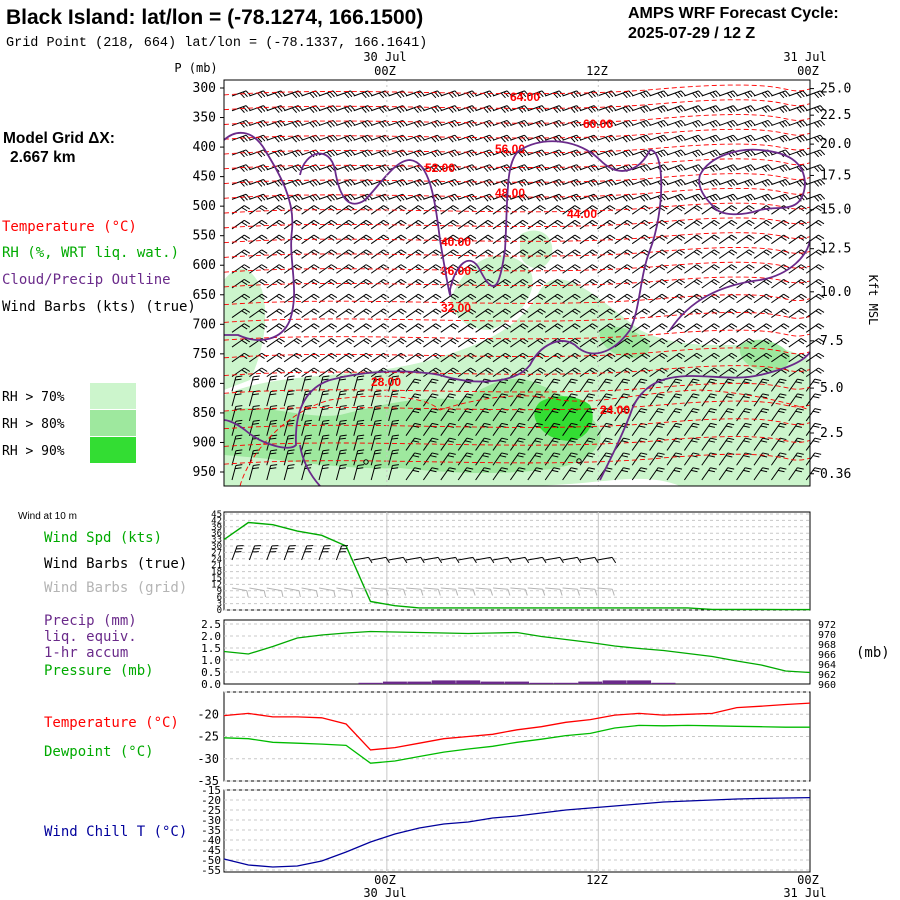  I want to click on pressure-tick-label: 450, so click(204, 177).